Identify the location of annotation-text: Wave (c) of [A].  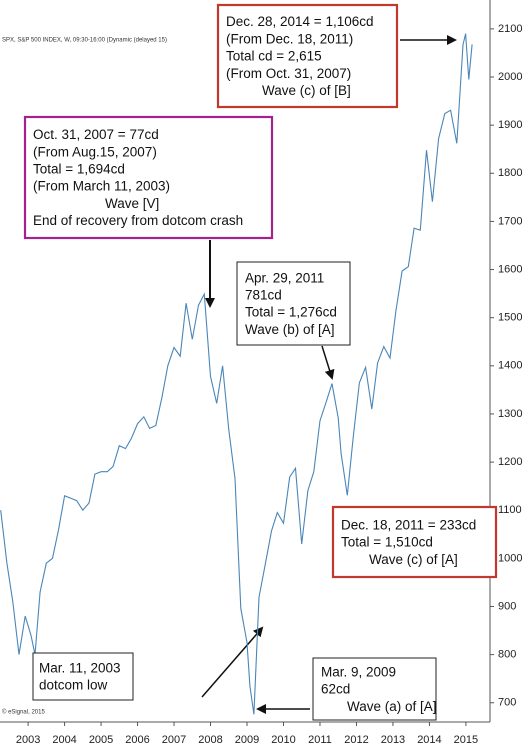
(413, 559).